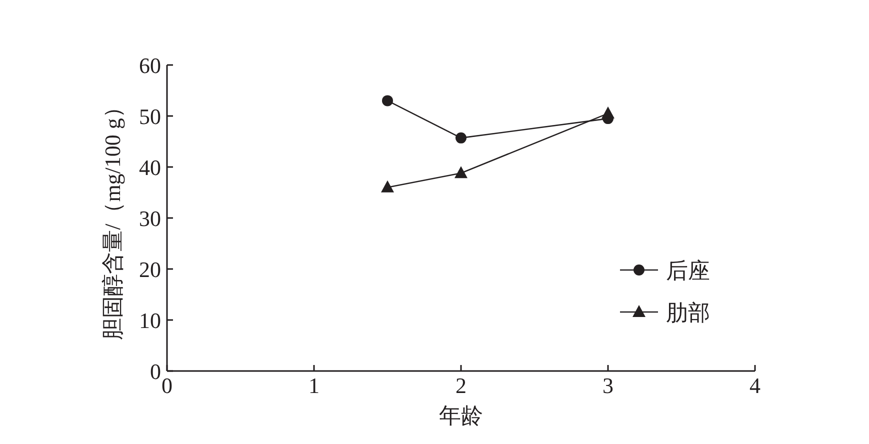 Image resolution: width=869 pixels, height=444 pixels. I want to click on y-tick-label: 40, so click(150, 167).